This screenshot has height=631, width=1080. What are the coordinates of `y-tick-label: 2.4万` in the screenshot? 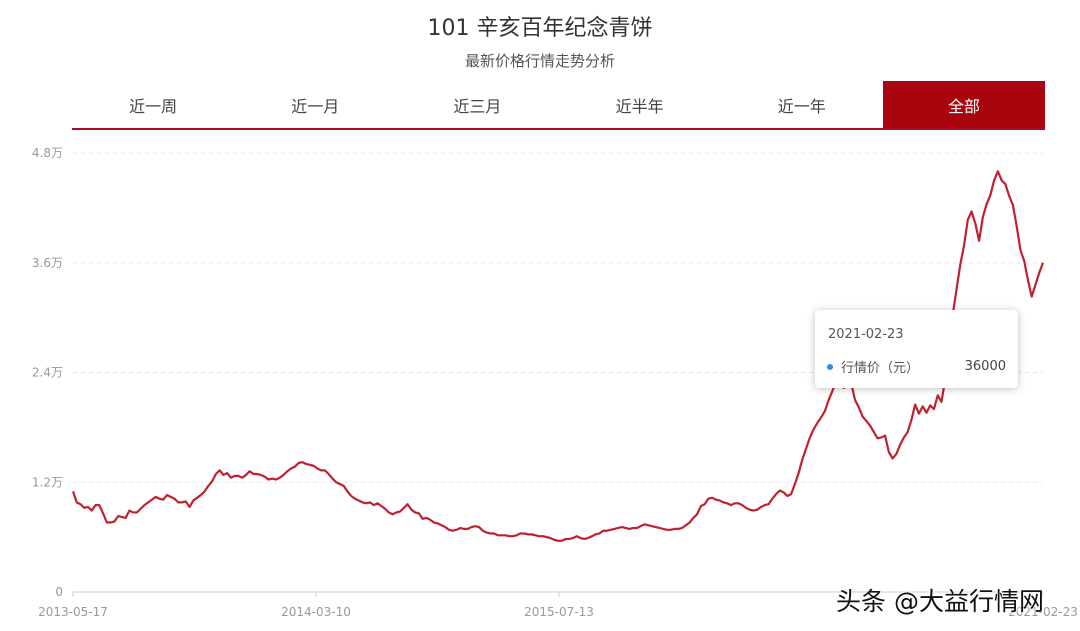 It's located at (47, 373).